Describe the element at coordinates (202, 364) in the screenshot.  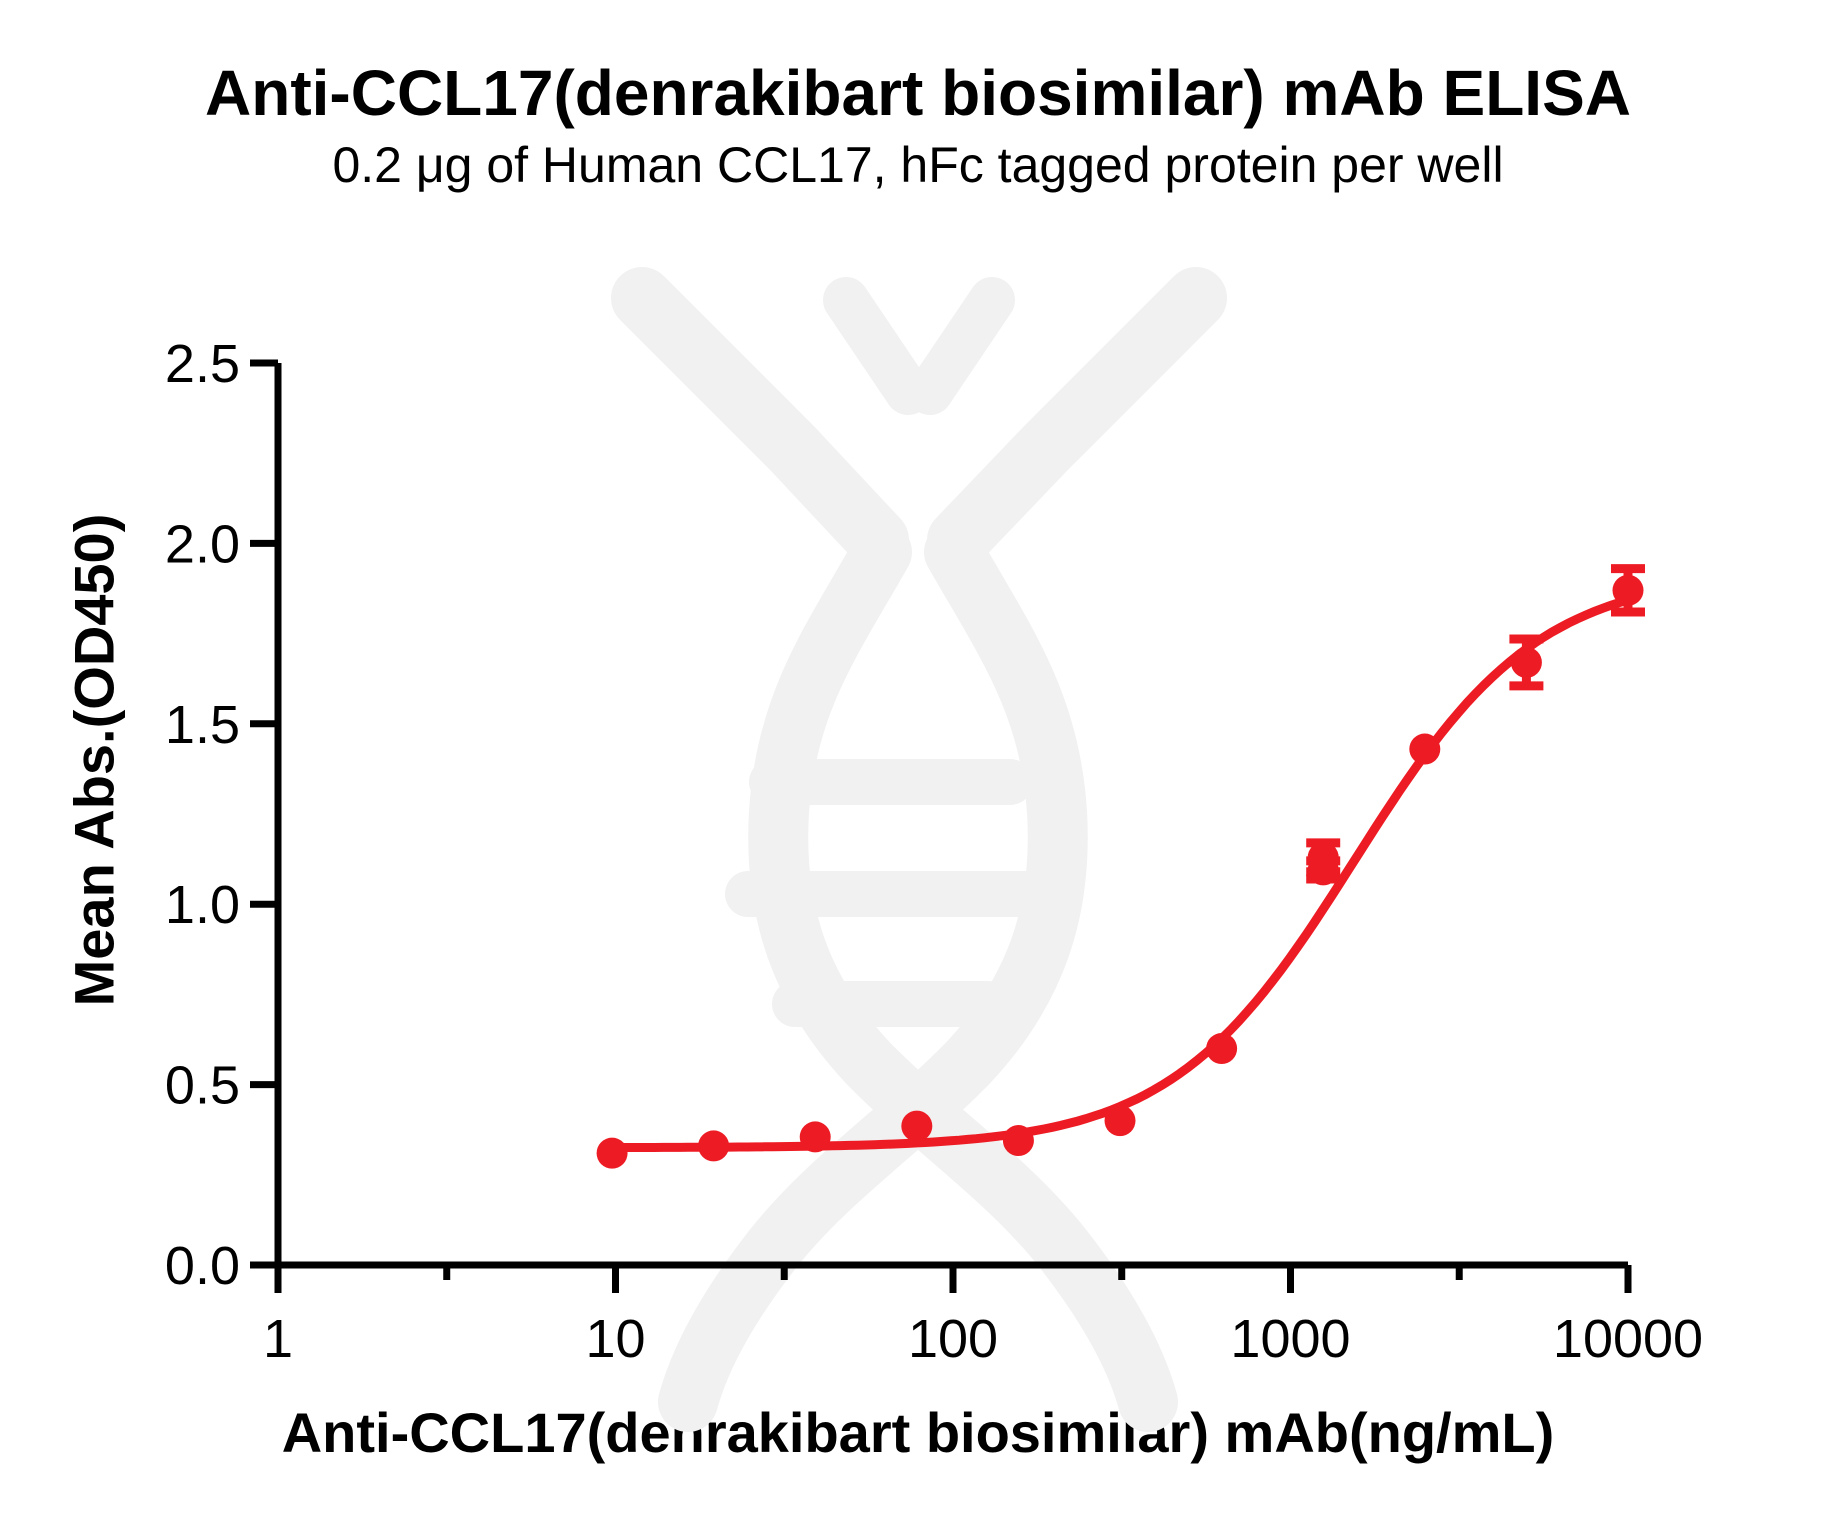
I see `y-tick-label: 2.5` at that location.